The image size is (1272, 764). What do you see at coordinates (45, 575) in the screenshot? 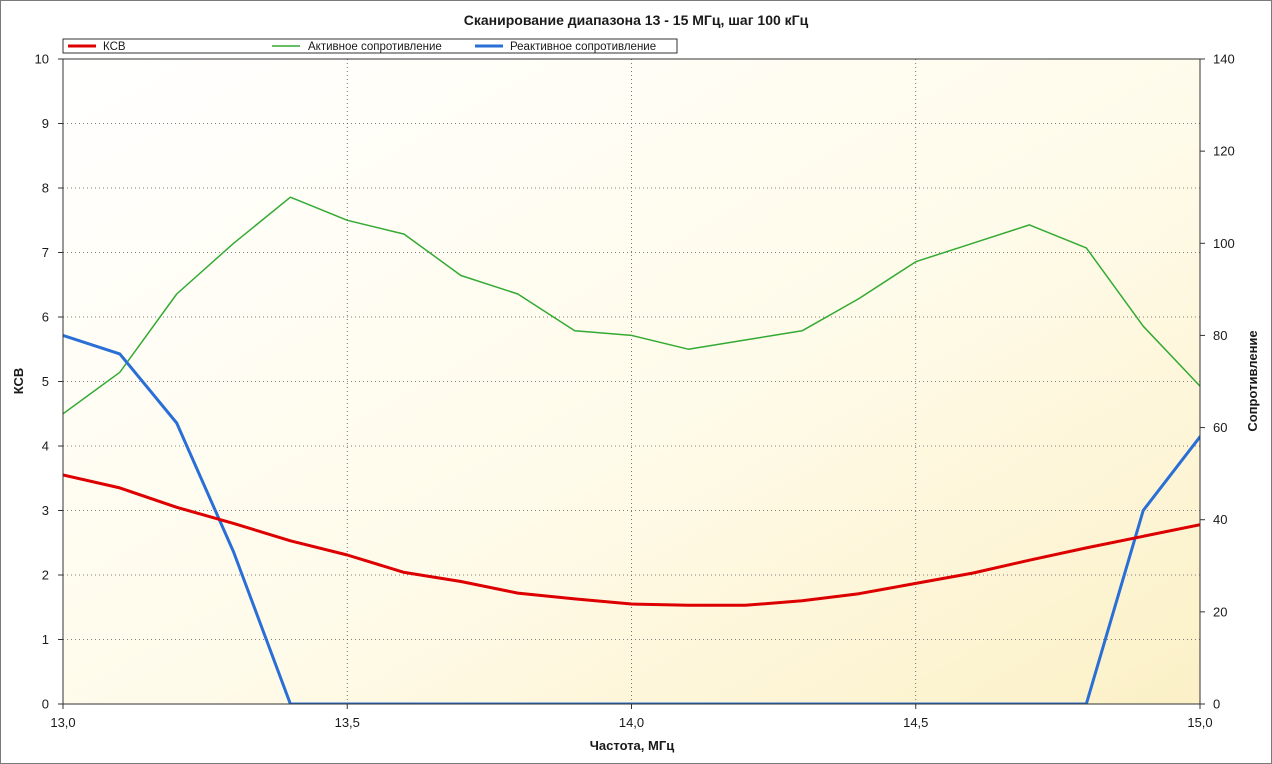
I see `y-left-tick-label: 2` at bounding box center [45, 575].